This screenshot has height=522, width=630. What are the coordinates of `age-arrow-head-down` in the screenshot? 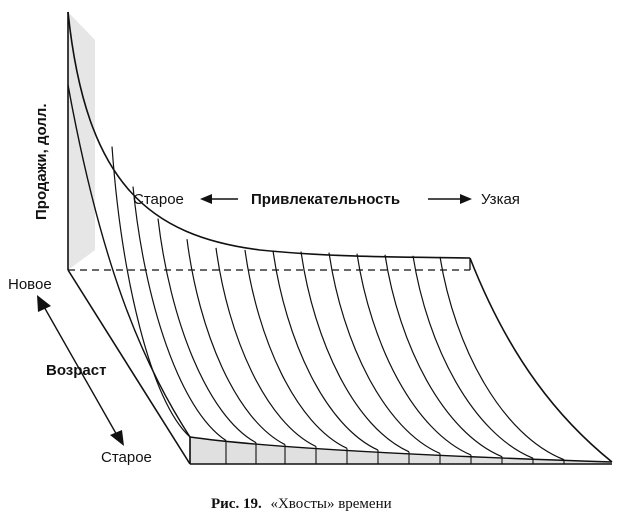 It's located at (117, 438).